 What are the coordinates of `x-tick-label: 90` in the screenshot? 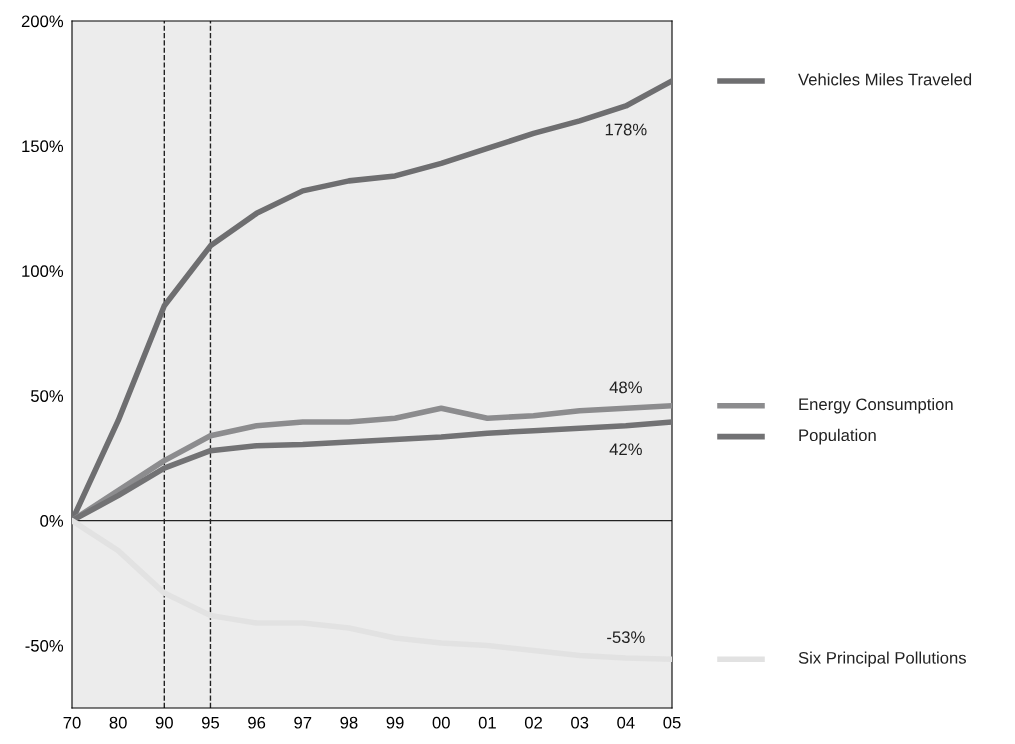 It's located at (164, 722).